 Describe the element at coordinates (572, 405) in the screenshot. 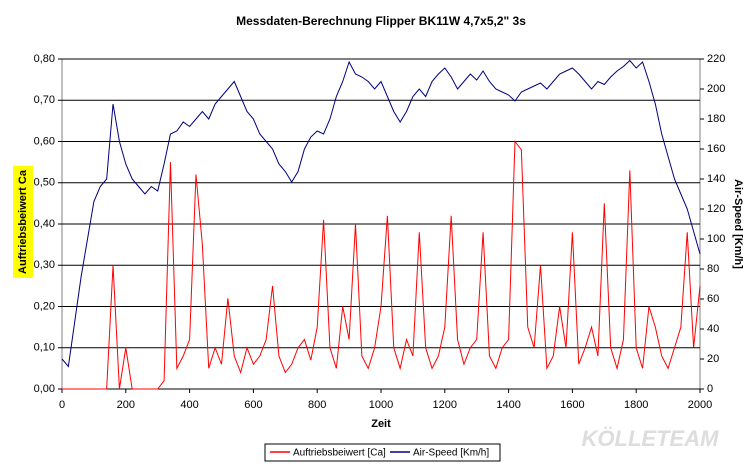

I see `x-tick-label: 1600` at that location.